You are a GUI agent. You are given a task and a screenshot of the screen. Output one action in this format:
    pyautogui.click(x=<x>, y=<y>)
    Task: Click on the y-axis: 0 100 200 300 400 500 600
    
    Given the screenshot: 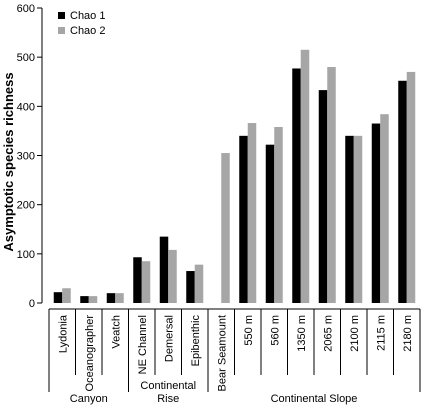 What is the action you would take?
    pyautogui.click(x=30, y=156)
    